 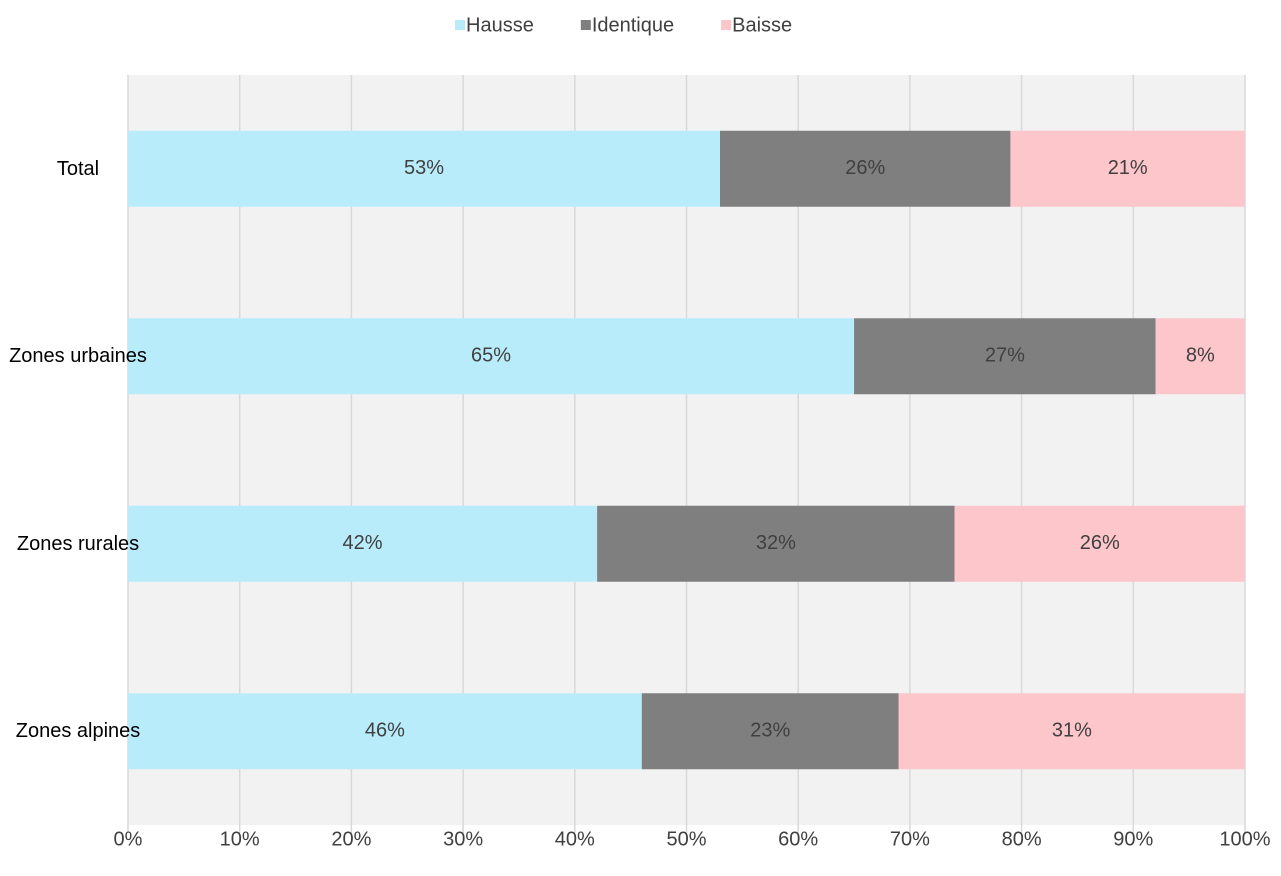 What do you see at coordinates (910, 839) in the screenshot?
I see `x-tick-label: 70%` at bounding box center [910, 839].